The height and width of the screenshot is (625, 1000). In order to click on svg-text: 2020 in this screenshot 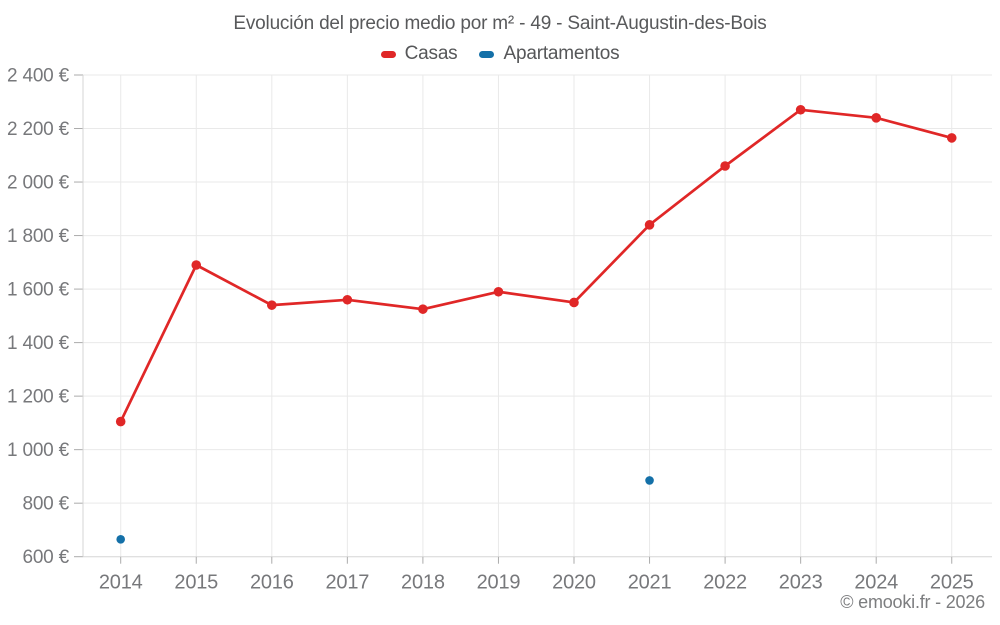, I will do `click(574, 583)`.